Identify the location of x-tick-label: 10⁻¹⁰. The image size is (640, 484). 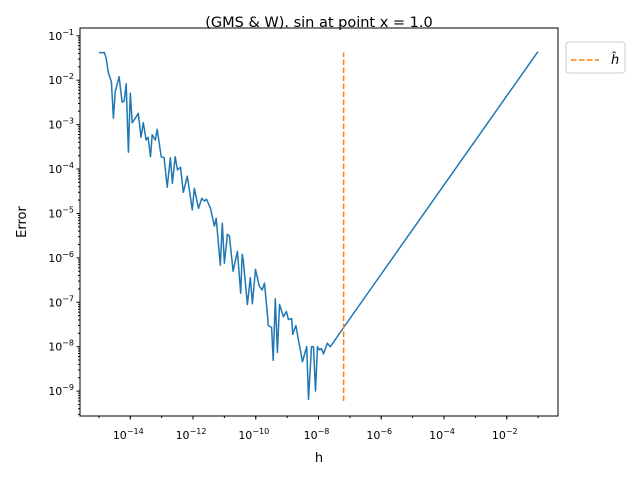
(253, 434).